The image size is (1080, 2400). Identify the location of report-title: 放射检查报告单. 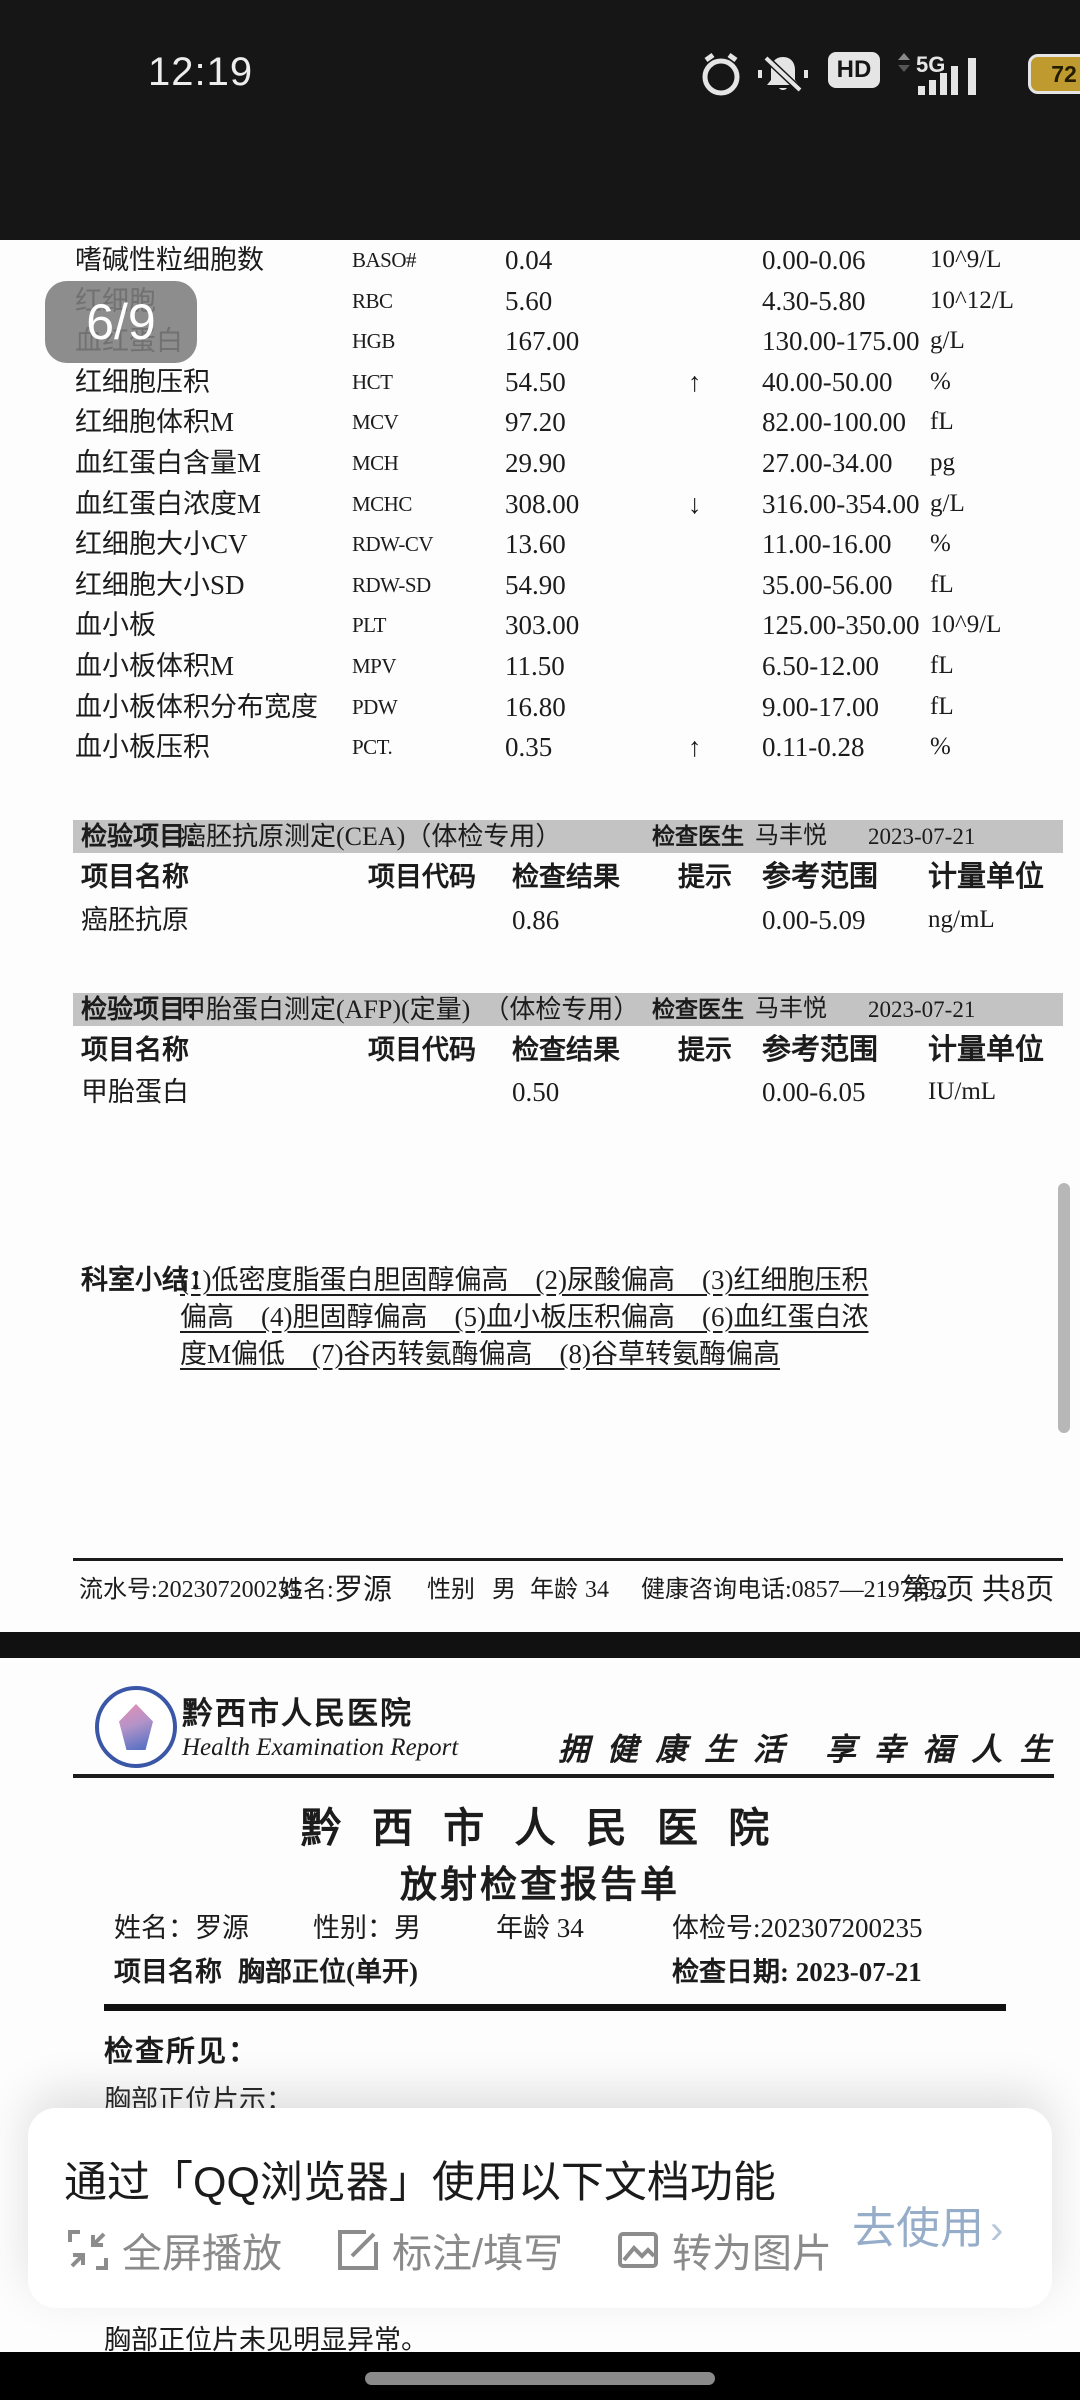
(540, 1885).